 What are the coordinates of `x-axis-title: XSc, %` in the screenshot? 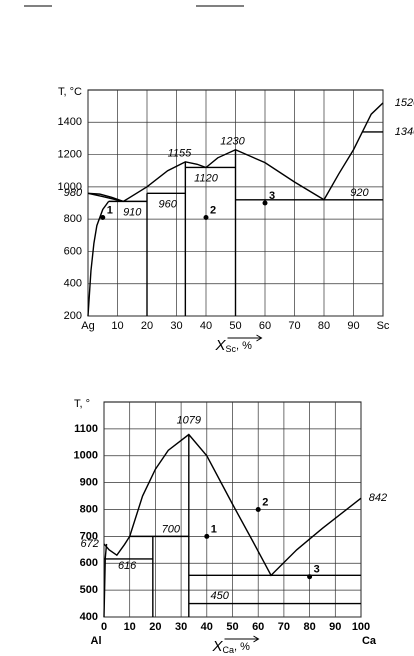 It's located at (234, 345).